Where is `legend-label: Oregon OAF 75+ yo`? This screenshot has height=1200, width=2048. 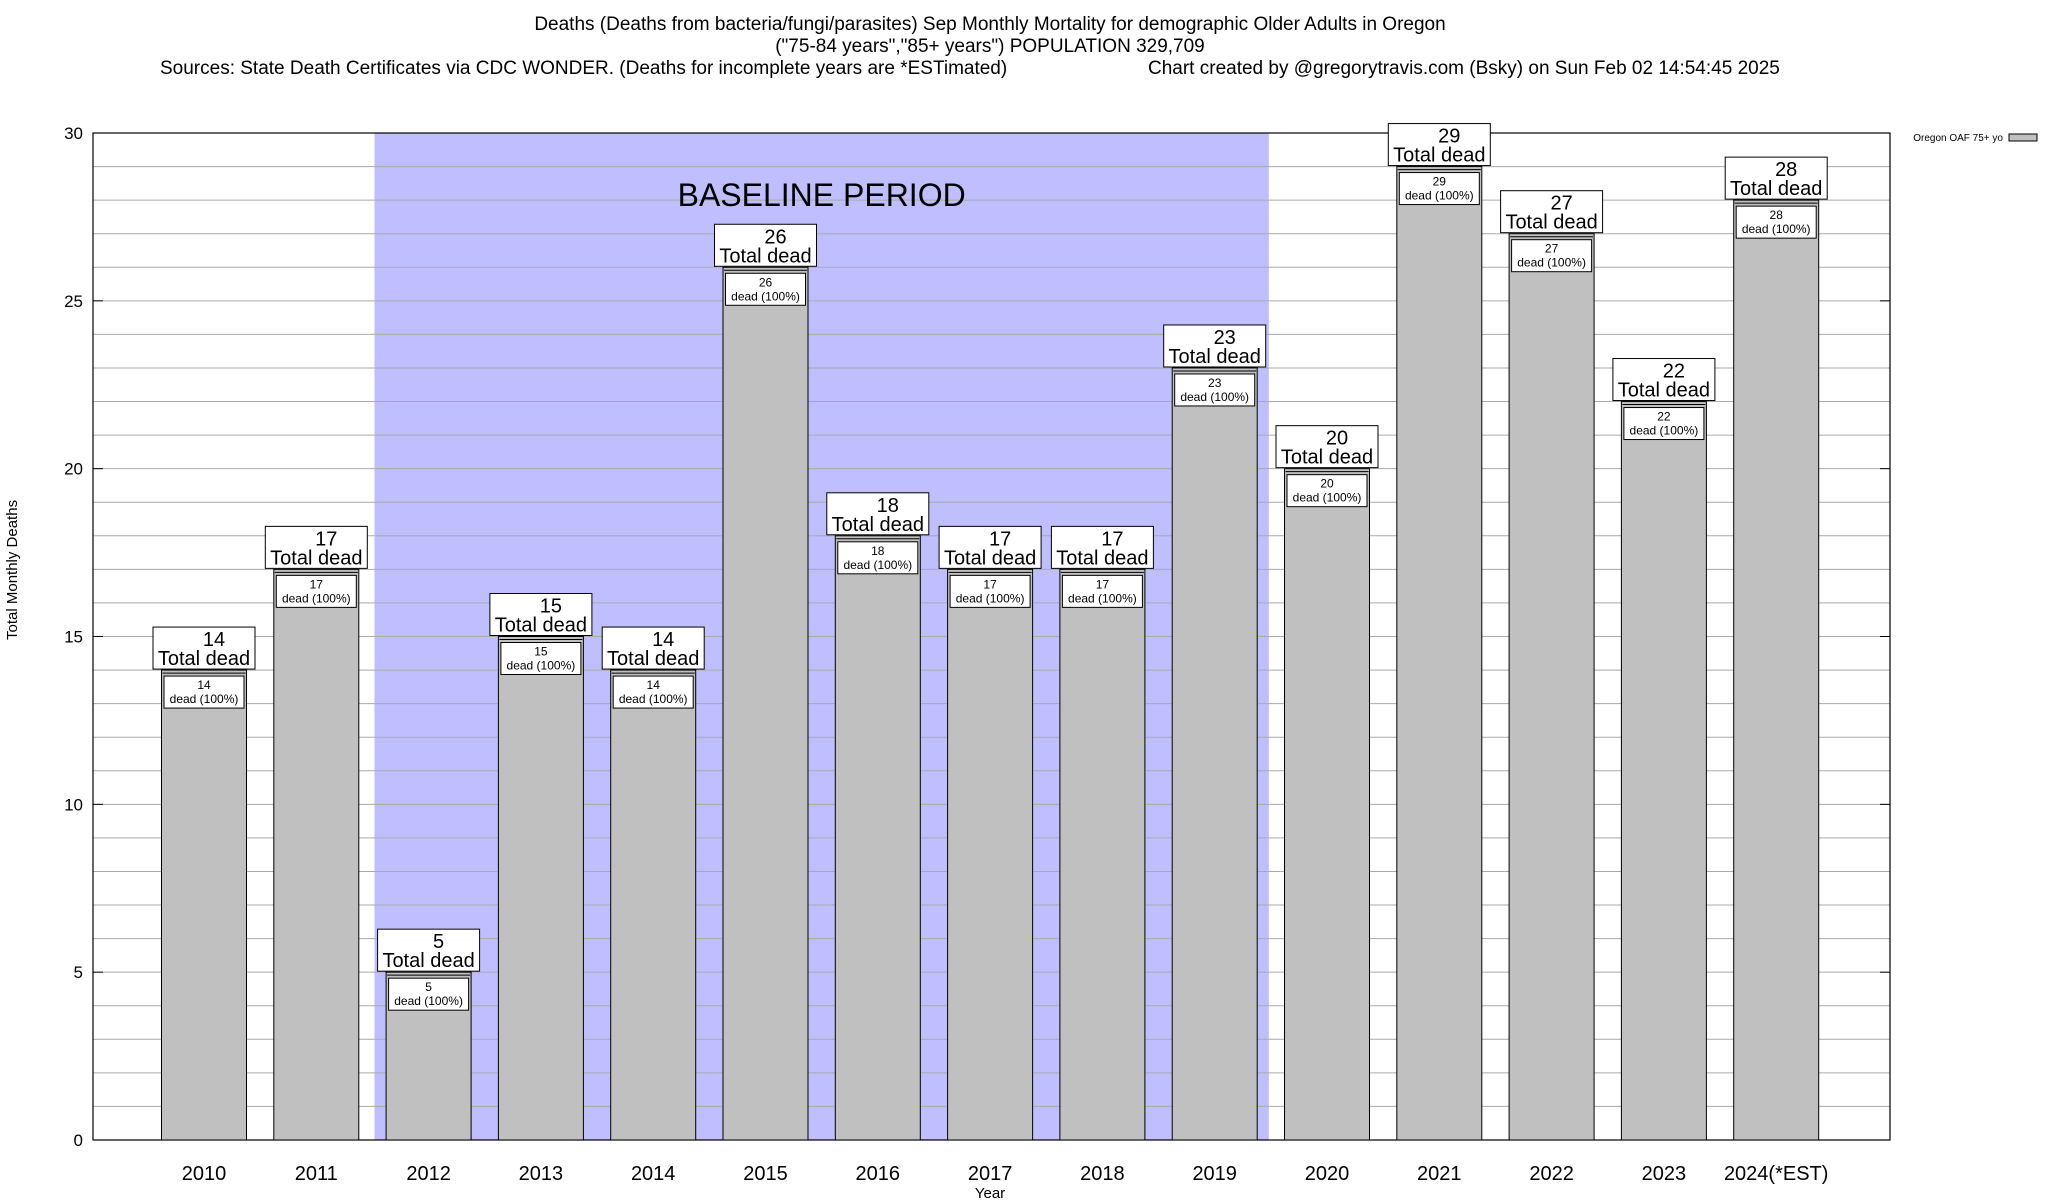
legend-label: Oregon OAF 75+ yo is located at coordinates (1958, 138).